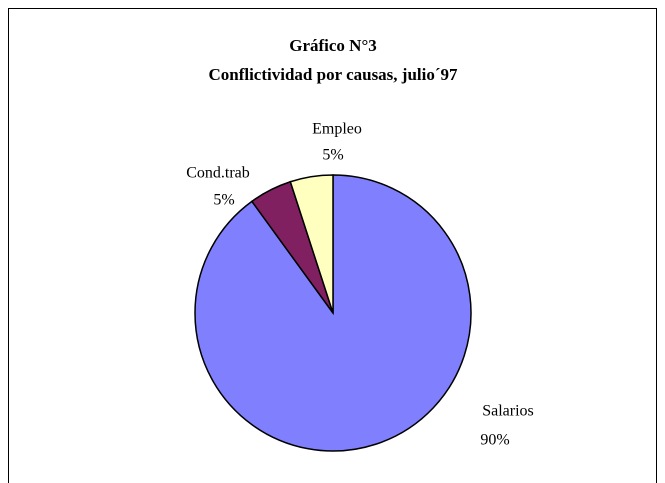  What do you see at coordinates (333, 45) in the screenshot?
I see `chart-title: Gráfico N°3` at bounding box center [333, 45].